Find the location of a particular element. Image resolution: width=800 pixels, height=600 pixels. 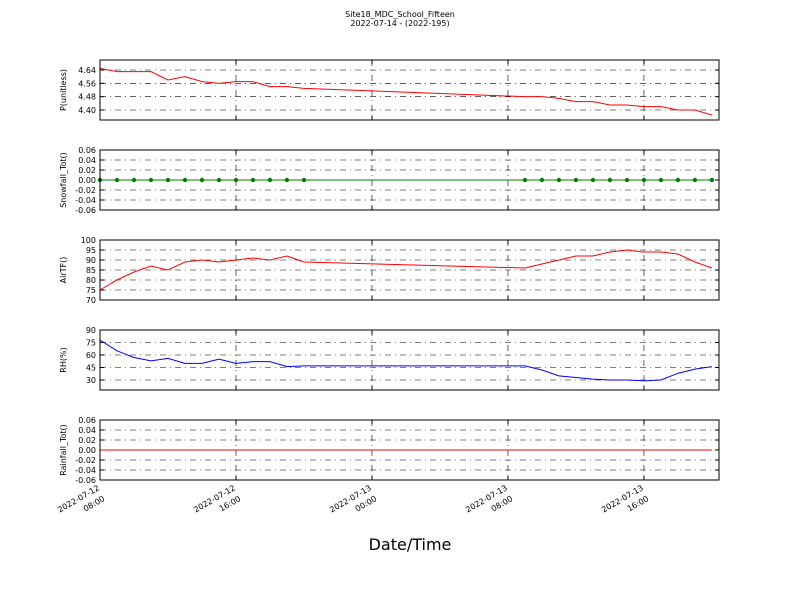

chart-title: Site18_MDC_School_Fifteen is located at coordinates (400, 14).